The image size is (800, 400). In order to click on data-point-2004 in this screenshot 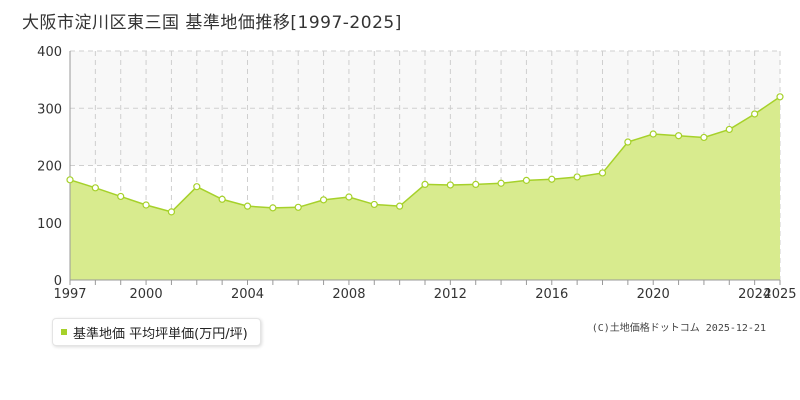, I will do `click(247, 206)`.